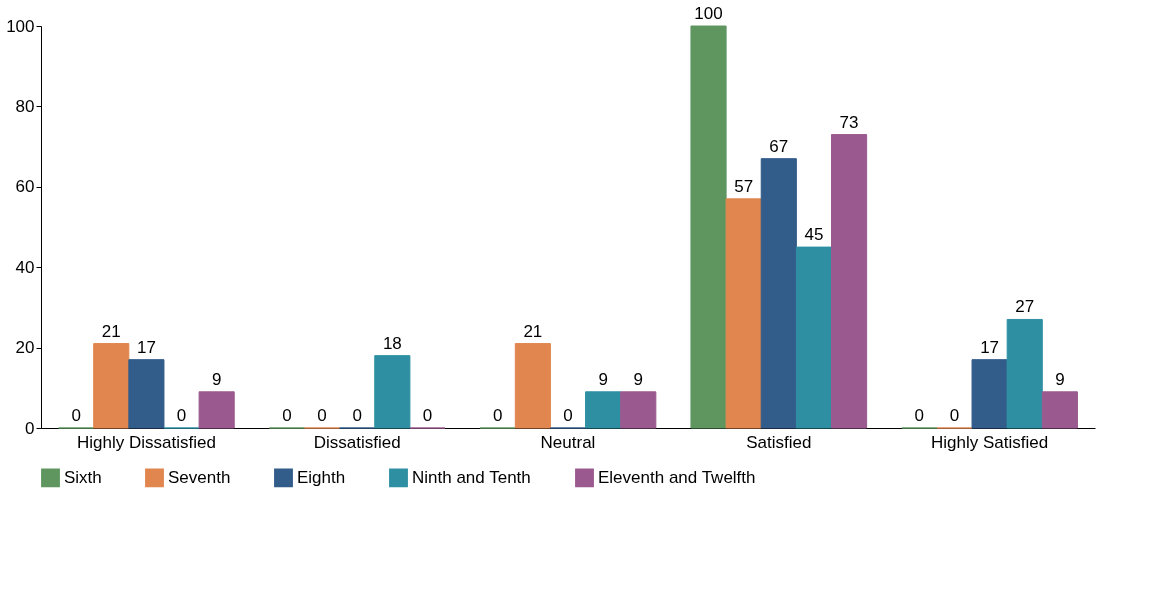 The height and width of the screenshot is (607, 1161). I want to click on x-tick-label: Neutral, so click(568, 442).